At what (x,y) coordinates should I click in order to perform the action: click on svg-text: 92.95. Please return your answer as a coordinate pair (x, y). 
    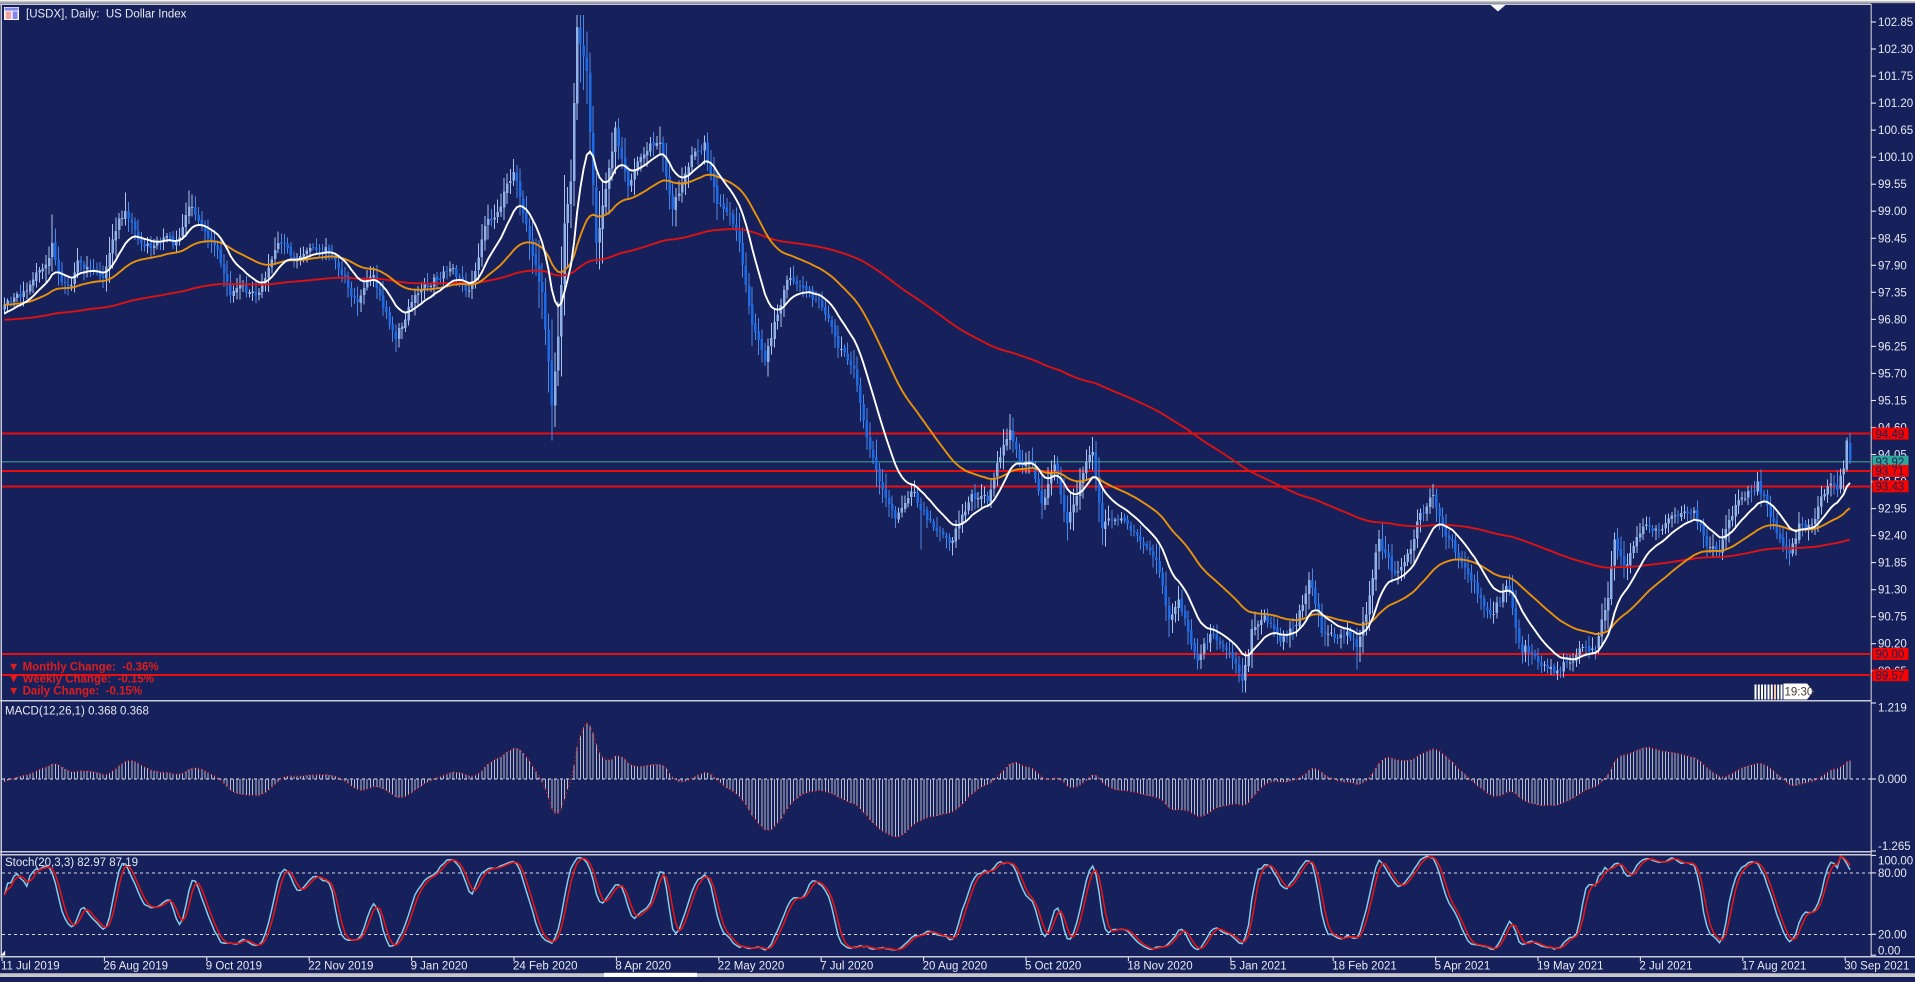
    Looking at the image, I should click on (1892, 510).